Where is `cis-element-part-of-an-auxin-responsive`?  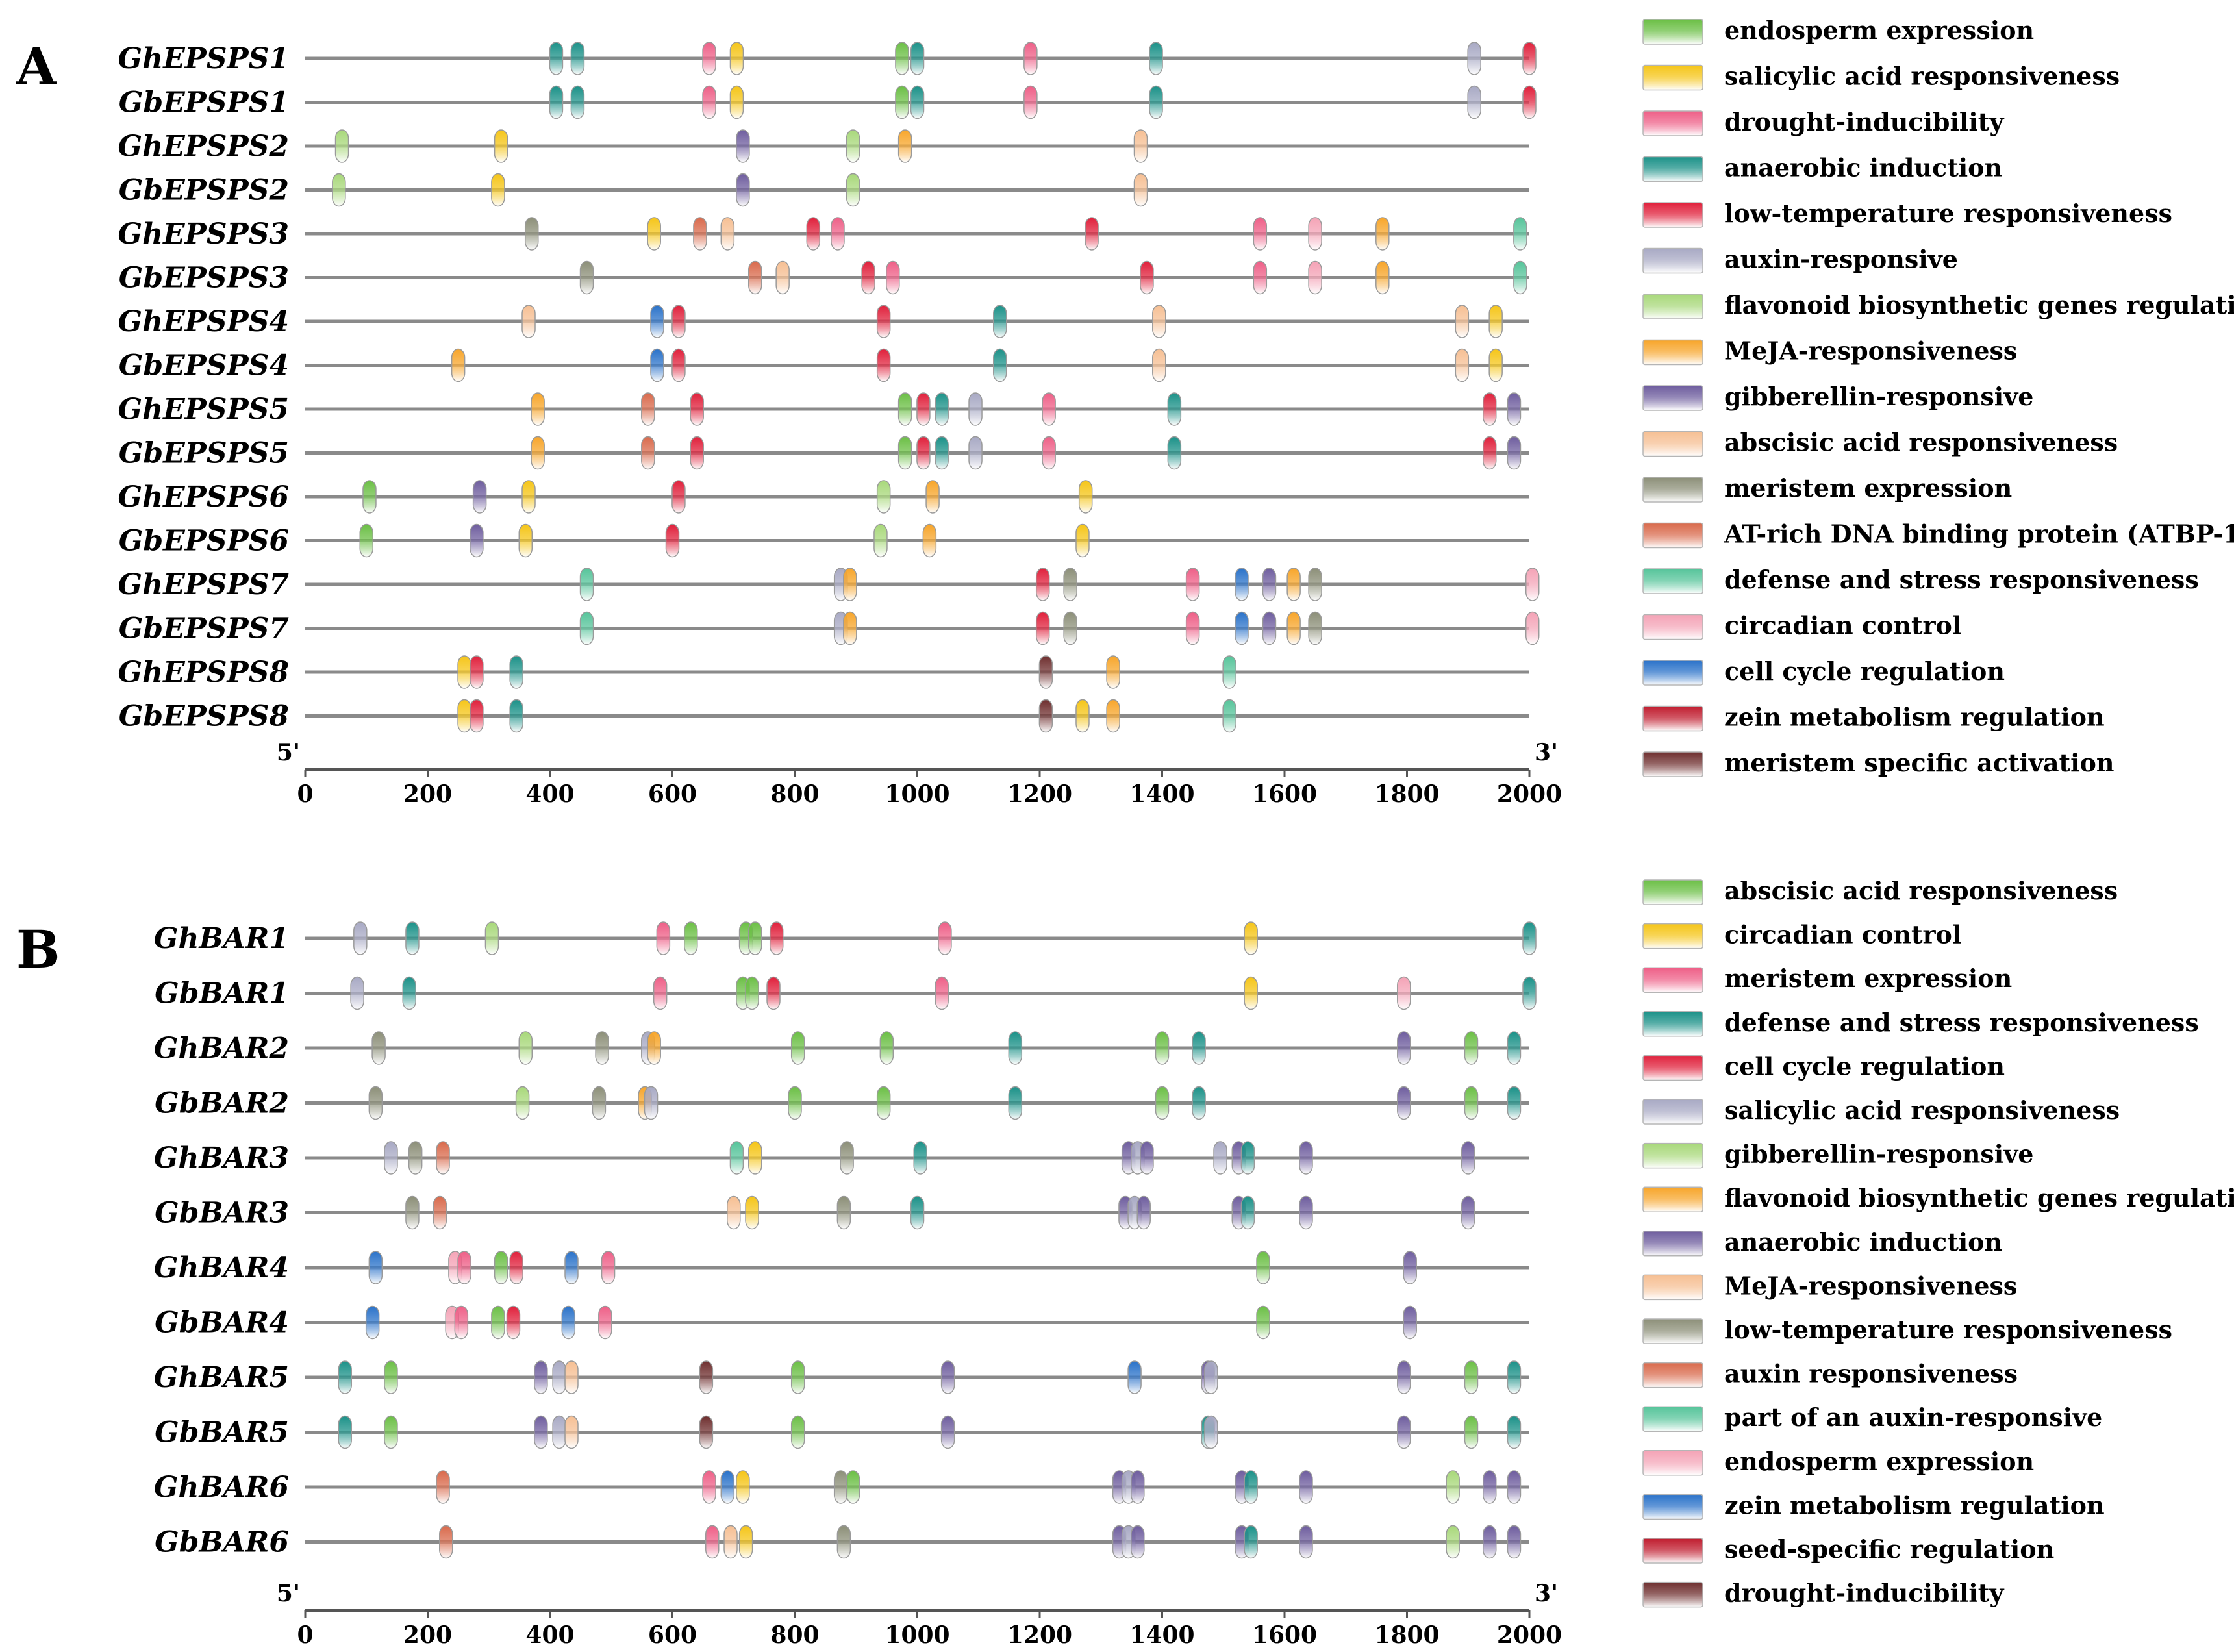
cis-element-part-of-an-auxin-responsive is located at coordinates (736, 1158).